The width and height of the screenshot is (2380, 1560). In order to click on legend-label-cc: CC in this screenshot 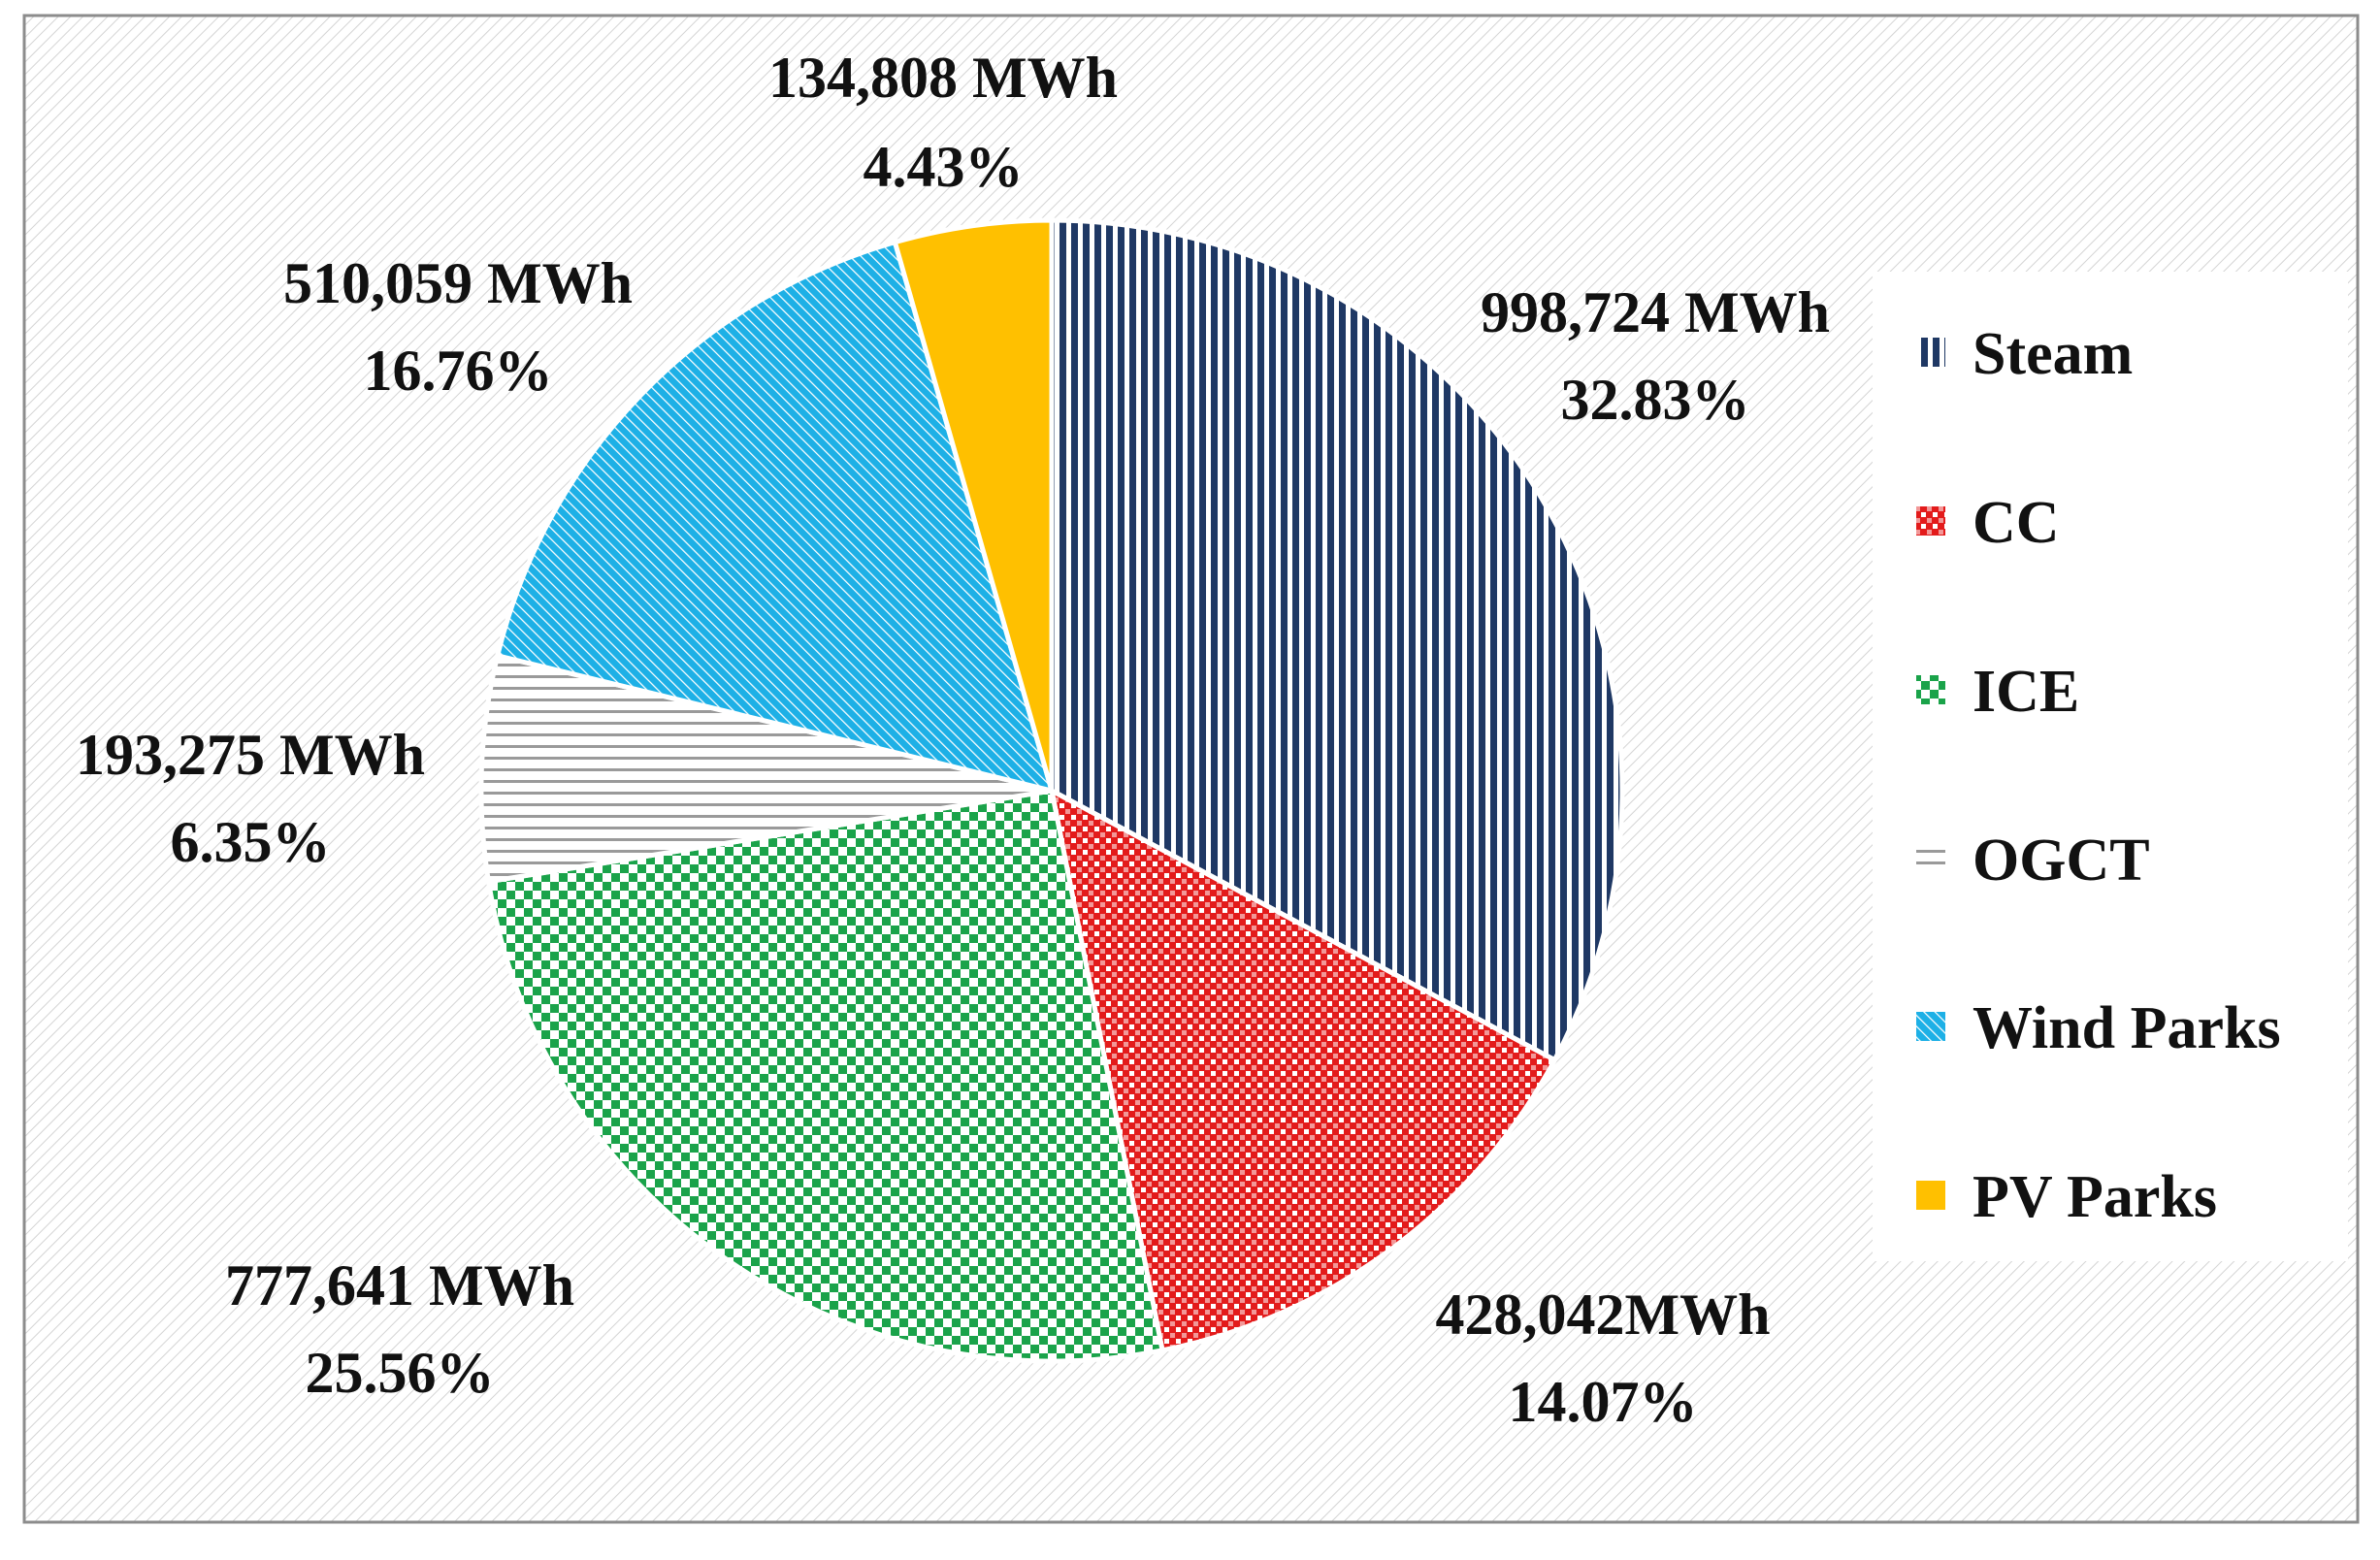, I will do `click(2016, 523)`.